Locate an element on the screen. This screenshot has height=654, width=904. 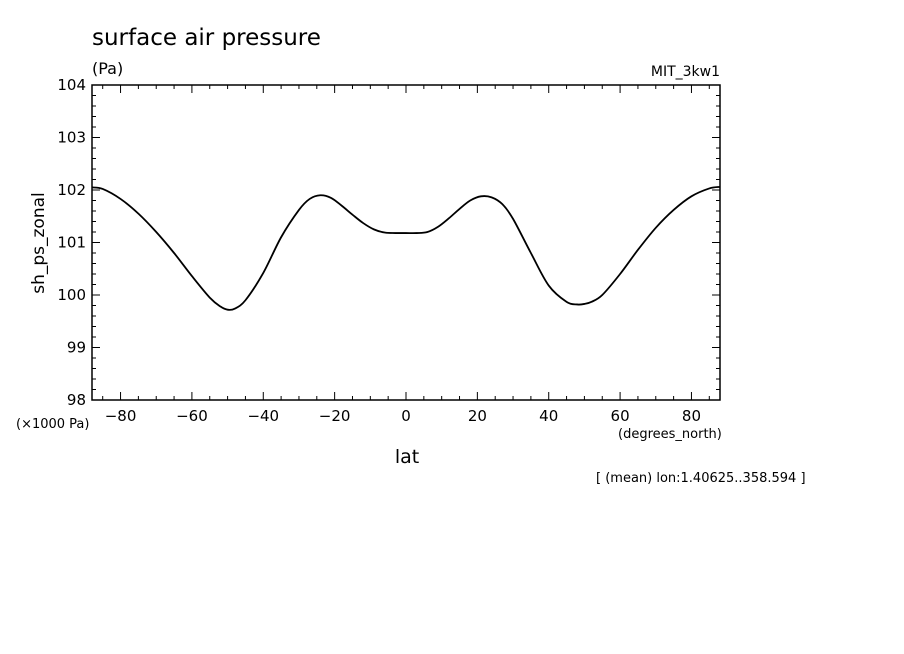
y-axis-label: sh_ps_zonal is located at coordinates (39, 243).